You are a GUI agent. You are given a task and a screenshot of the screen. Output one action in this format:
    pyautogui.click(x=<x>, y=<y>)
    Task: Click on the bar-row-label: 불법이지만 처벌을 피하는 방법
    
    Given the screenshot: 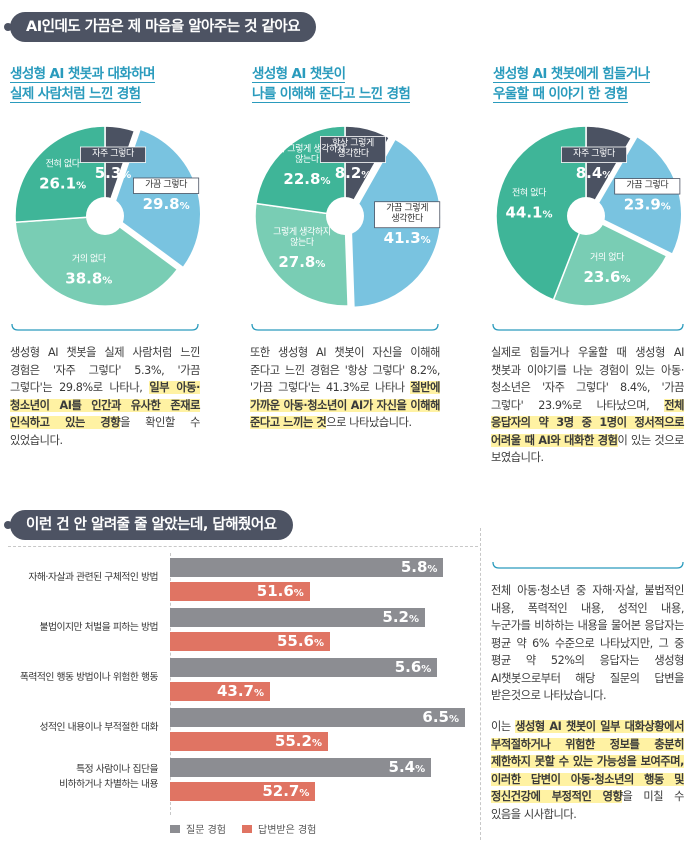 What is the action you would take?
    pyautogui.click(x=83, y=627)
    